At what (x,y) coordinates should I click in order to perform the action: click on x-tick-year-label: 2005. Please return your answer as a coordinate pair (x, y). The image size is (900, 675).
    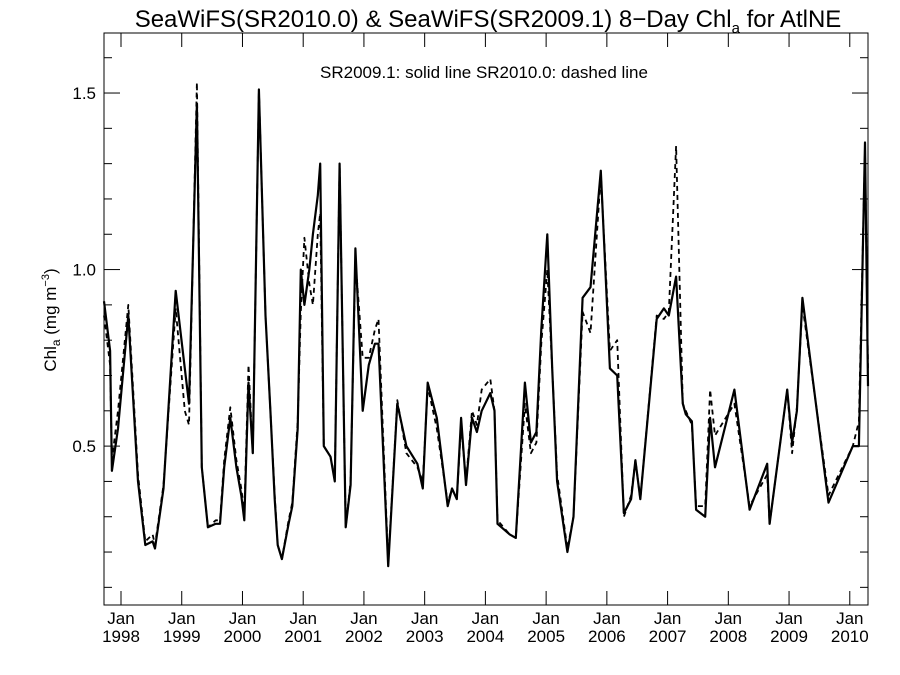
    Looking at the image, I should click on (546, 636).